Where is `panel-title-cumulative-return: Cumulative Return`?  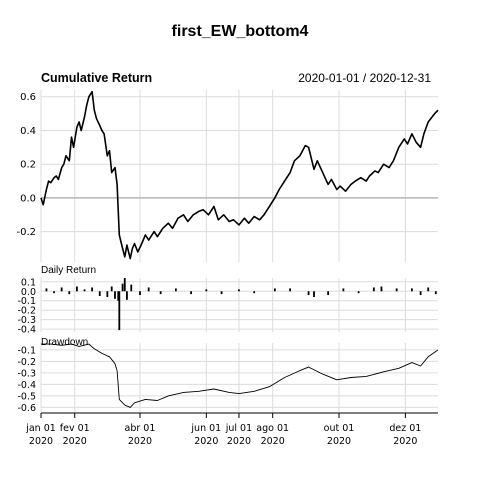
panel-title-cumulative-return: Cumulative Return is located at coordinates (96, 78).